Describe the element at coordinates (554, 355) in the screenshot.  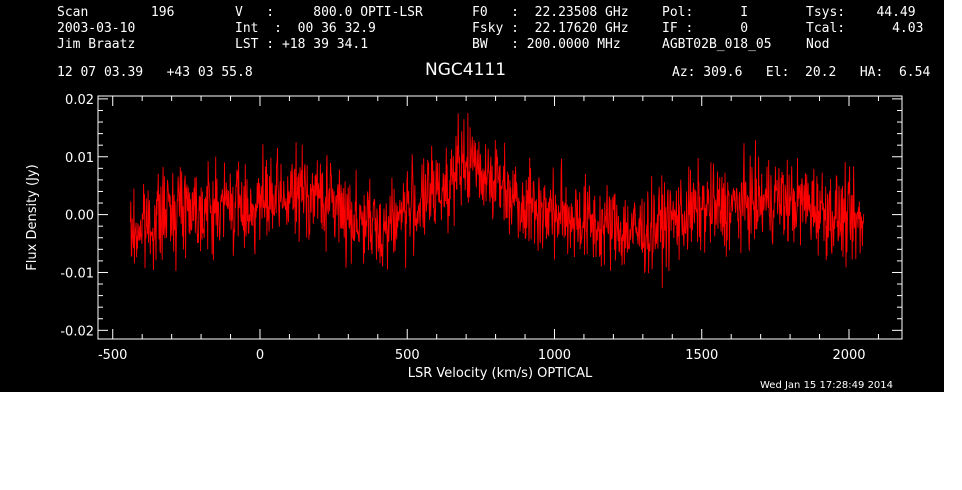
I see `x-tick-label: 1000` at that location.